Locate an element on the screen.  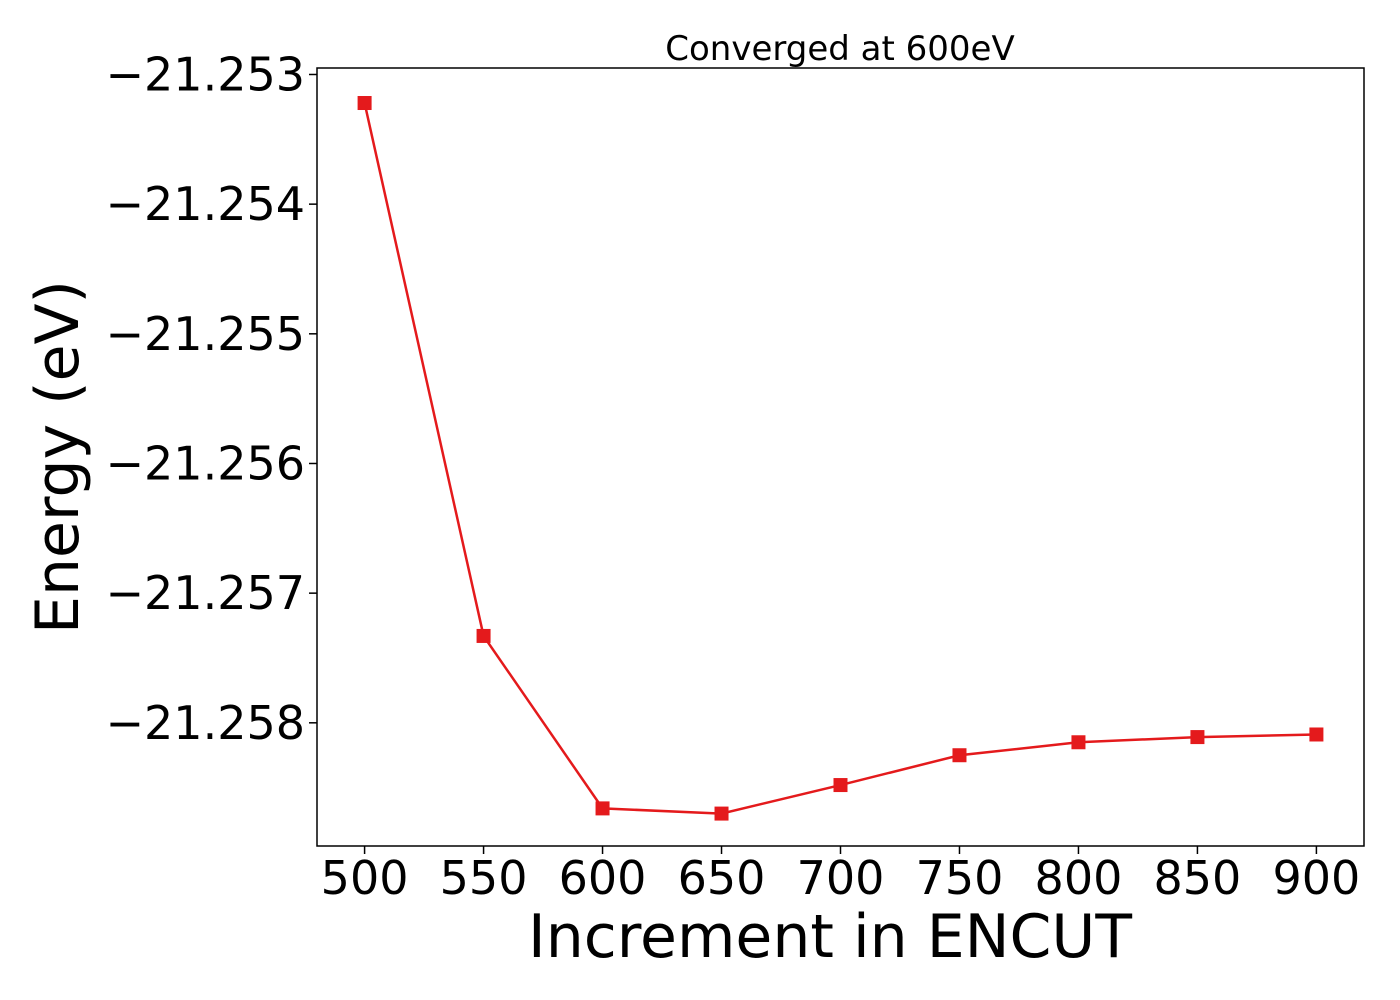
x-axis: 500 550 600 650 700 750 800 850 900 is located at coordinates (841, 875).